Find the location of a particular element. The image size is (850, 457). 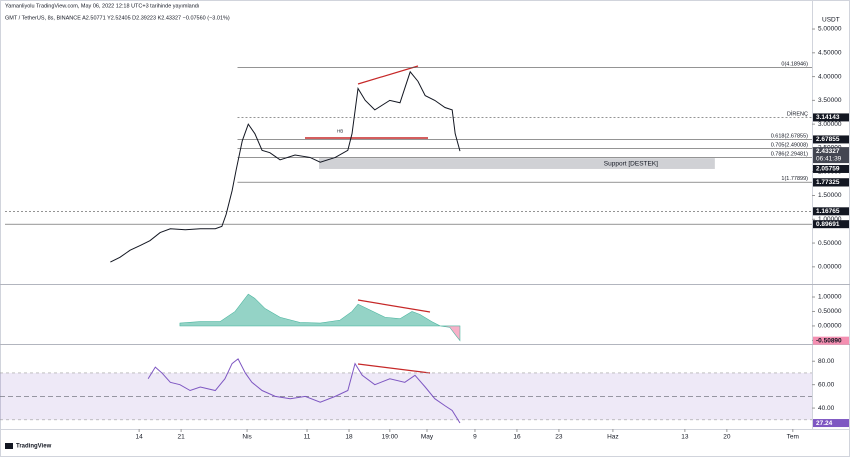

price-label-text: 1.16765 is located at coordinates (828, 211).